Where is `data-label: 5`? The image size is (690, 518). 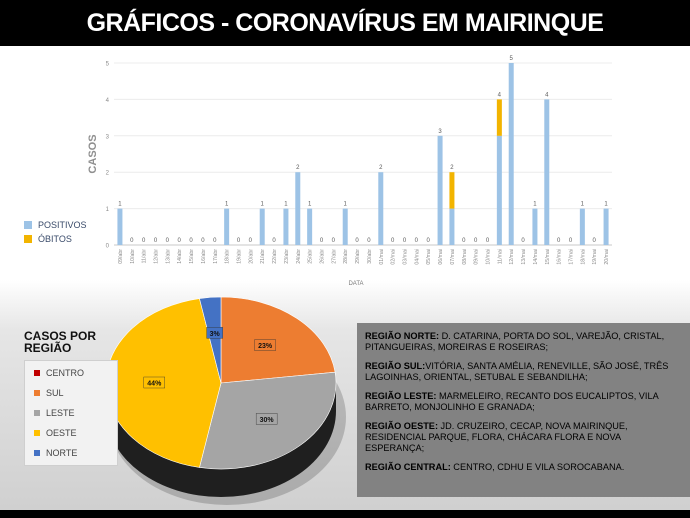 data-label: 5 is located at coordinates (512, 59).